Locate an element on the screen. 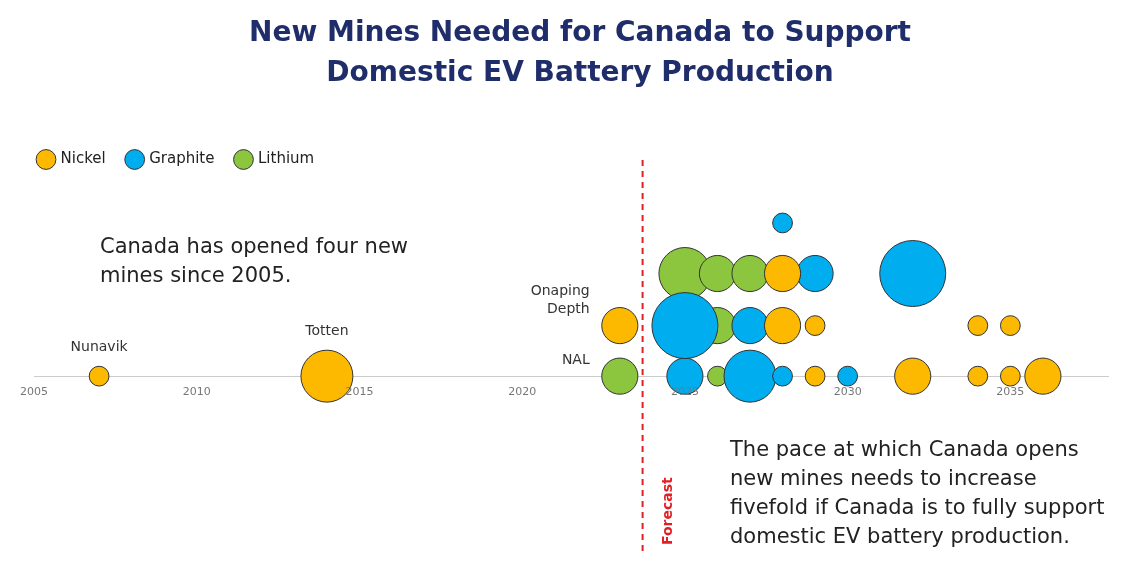 The image size is (1142, 571). legend-label: Nickel is located at coordinates (83, 158).